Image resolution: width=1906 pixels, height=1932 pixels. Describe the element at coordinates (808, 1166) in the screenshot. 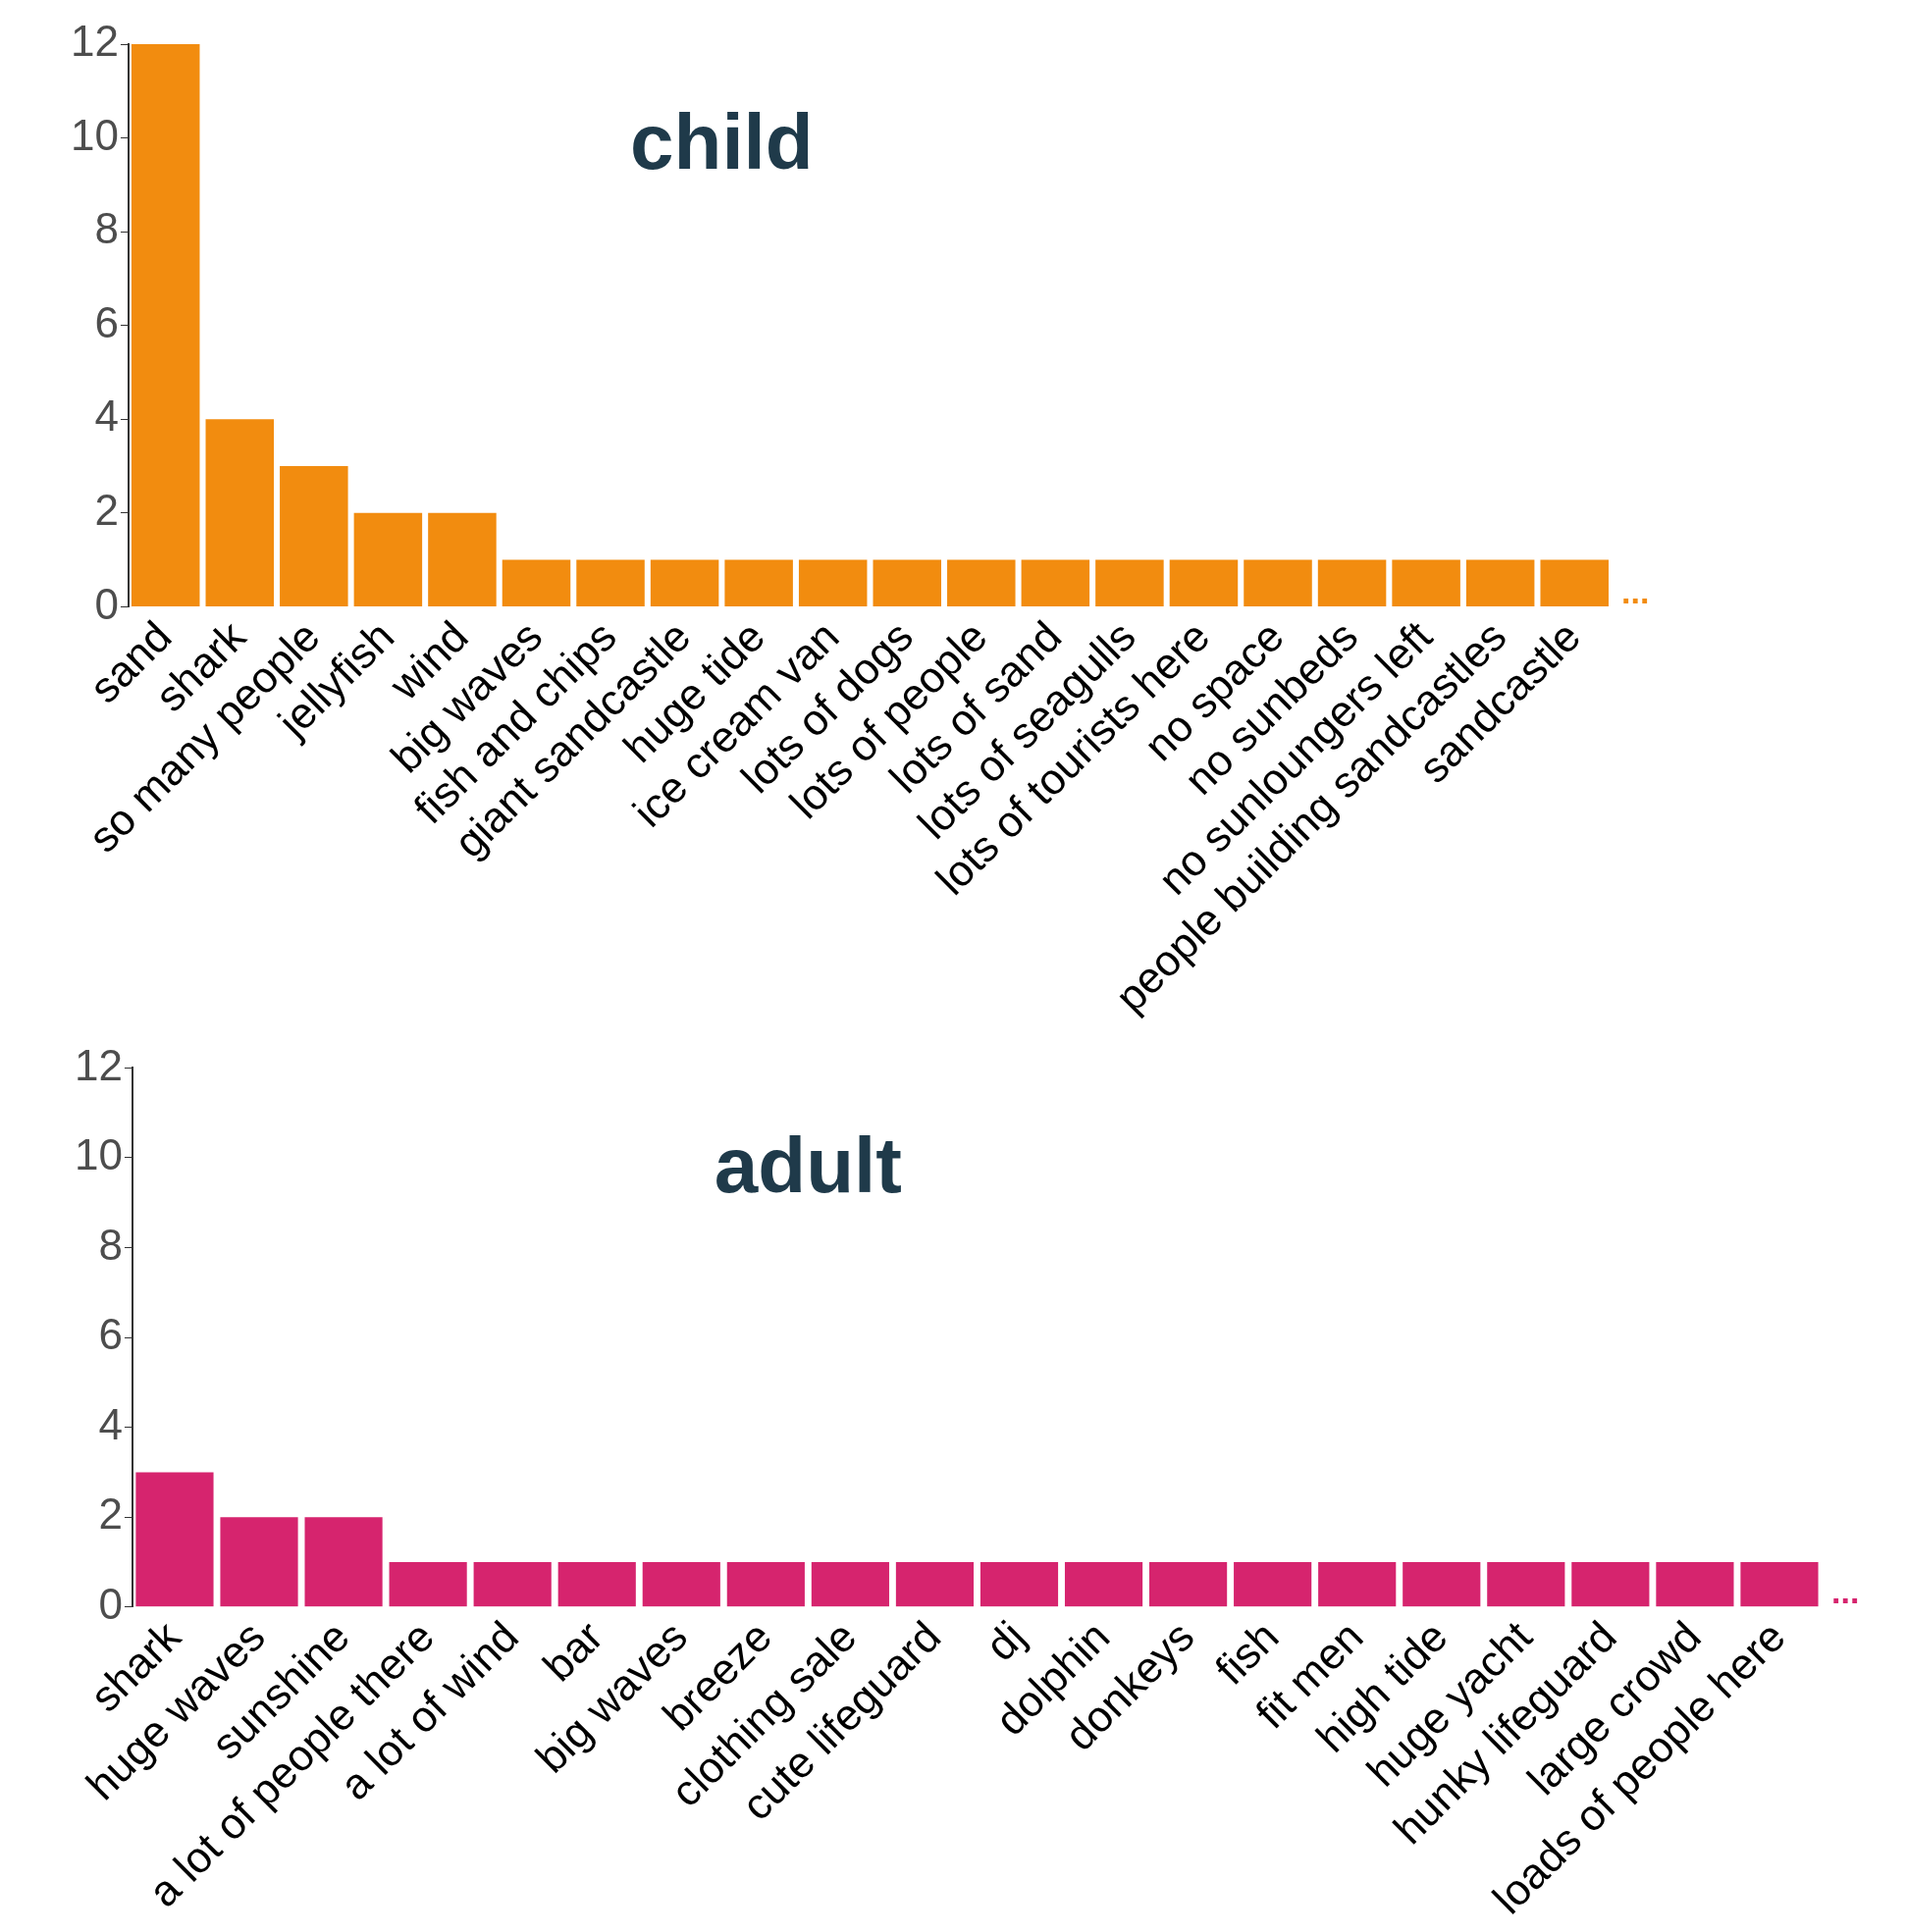

I see `text: adult` at that location.